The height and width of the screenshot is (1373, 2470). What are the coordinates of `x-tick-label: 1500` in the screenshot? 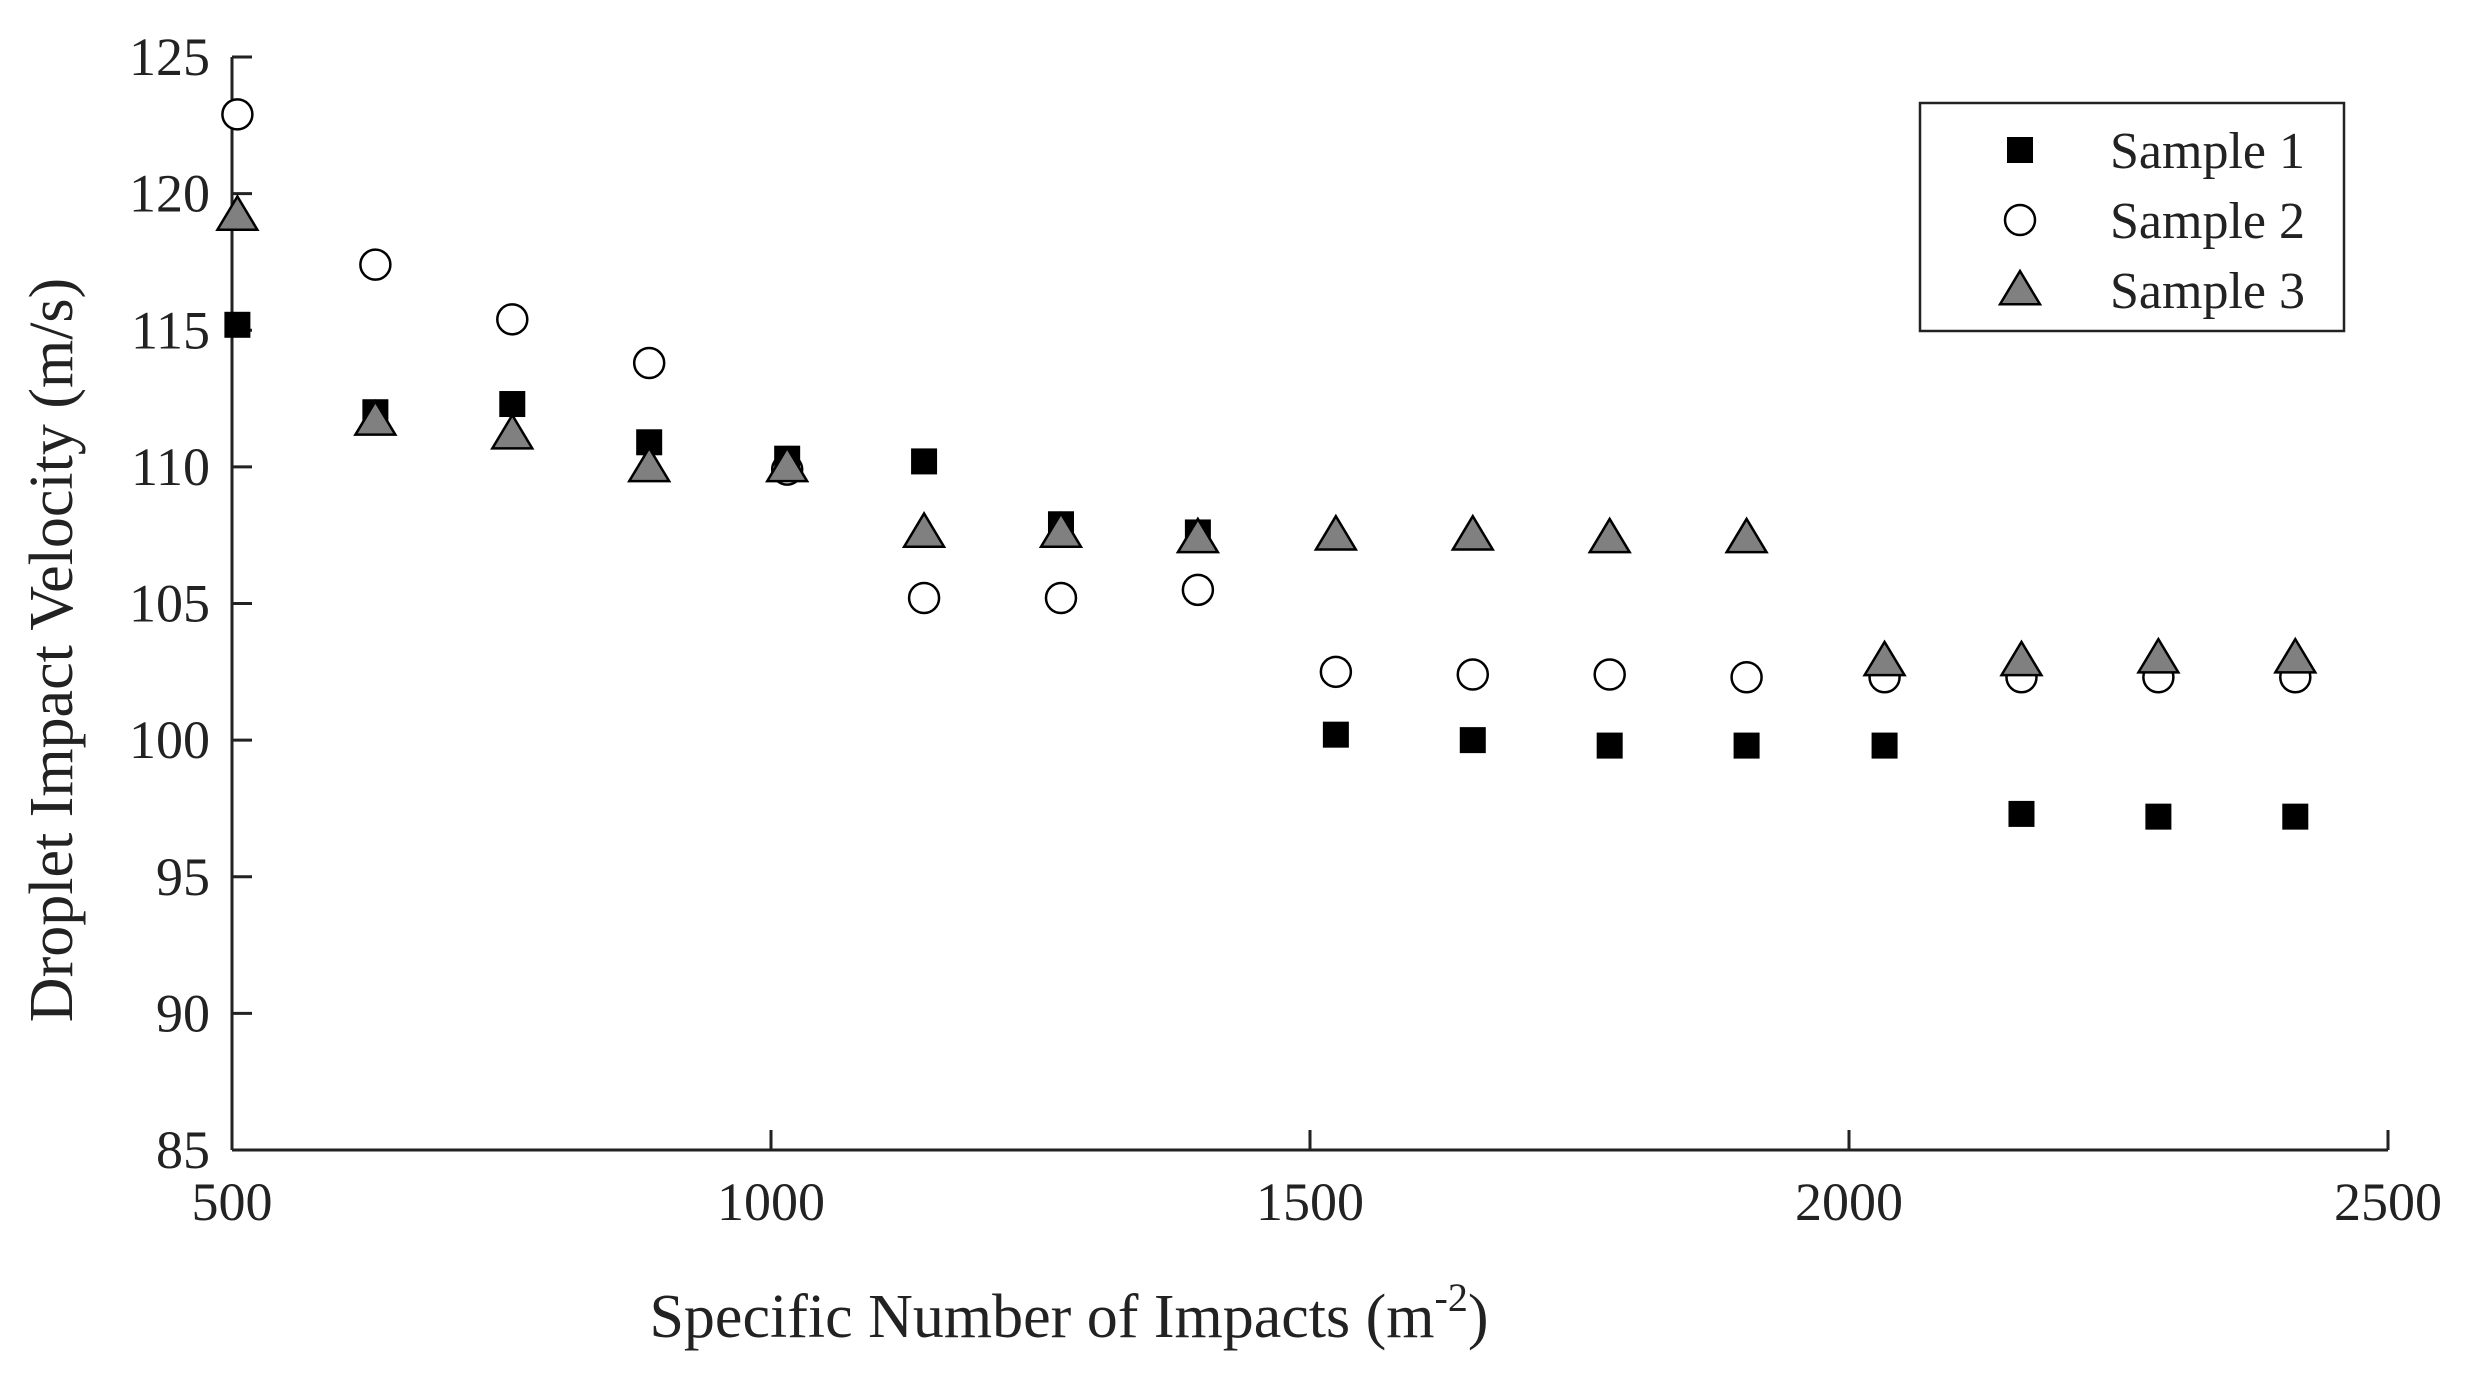 It's located at (1310, 1202).